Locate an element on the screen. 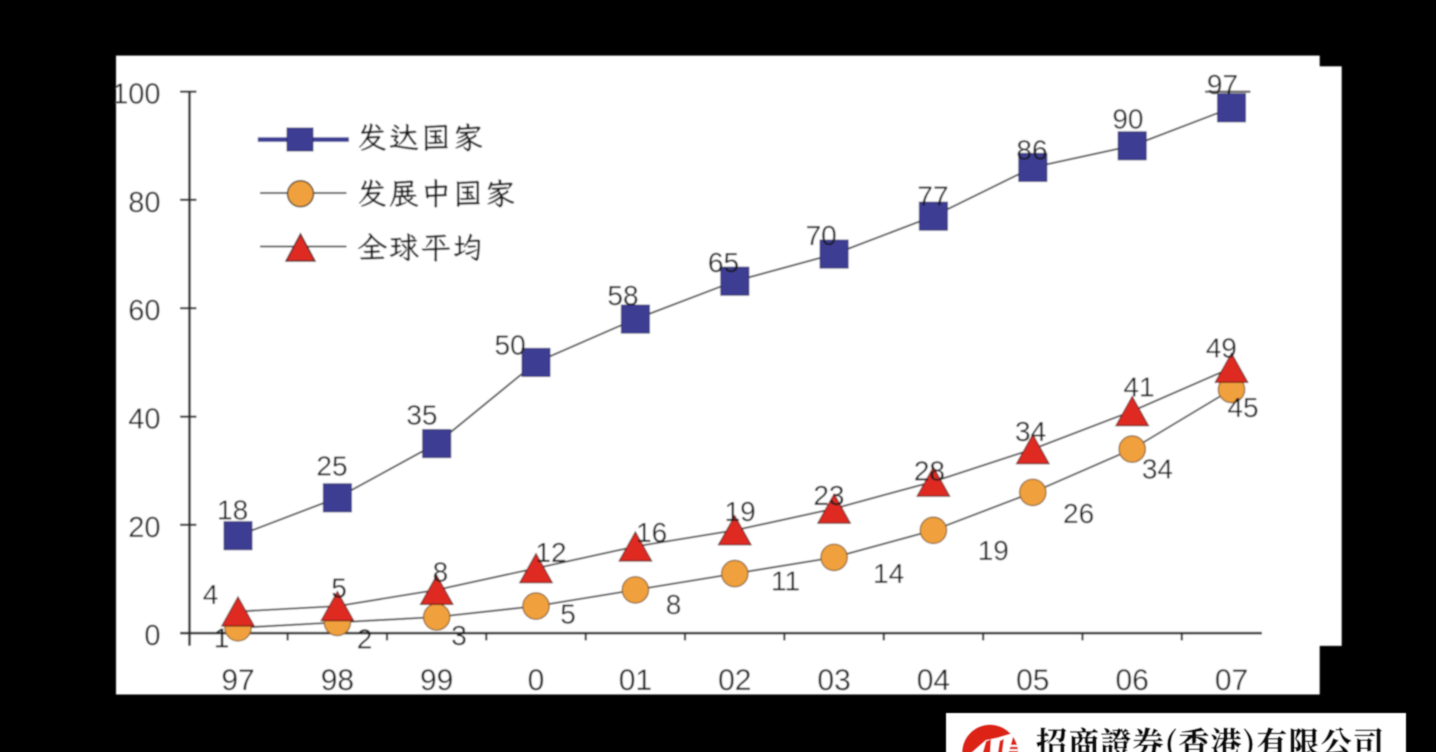  svg-text: 04 is located at coordinates (933, 680).